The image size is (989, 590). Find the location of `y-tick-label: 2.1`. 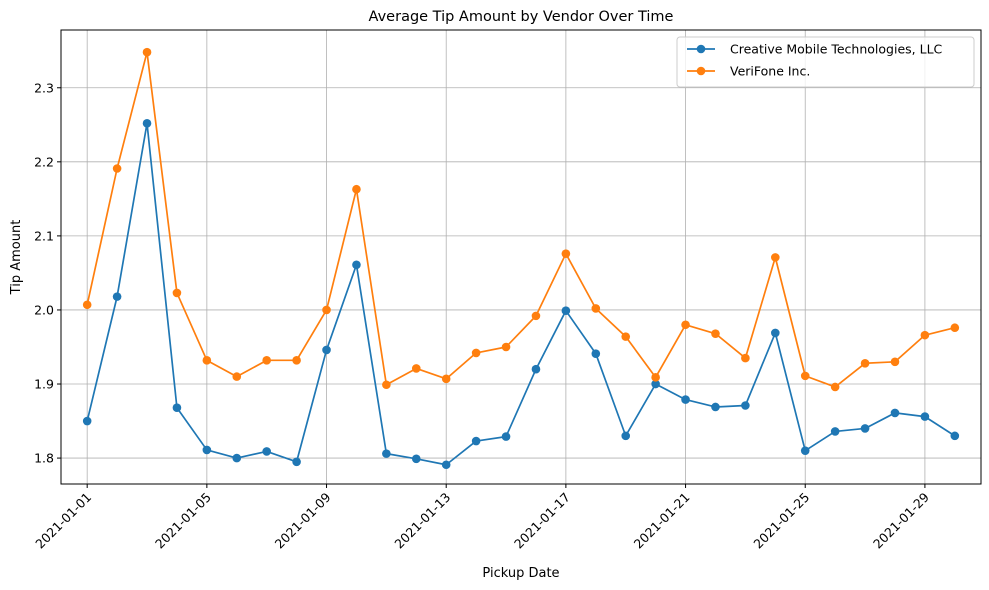

y-tick-label: 2.1 is located at coordinates (44, 235).